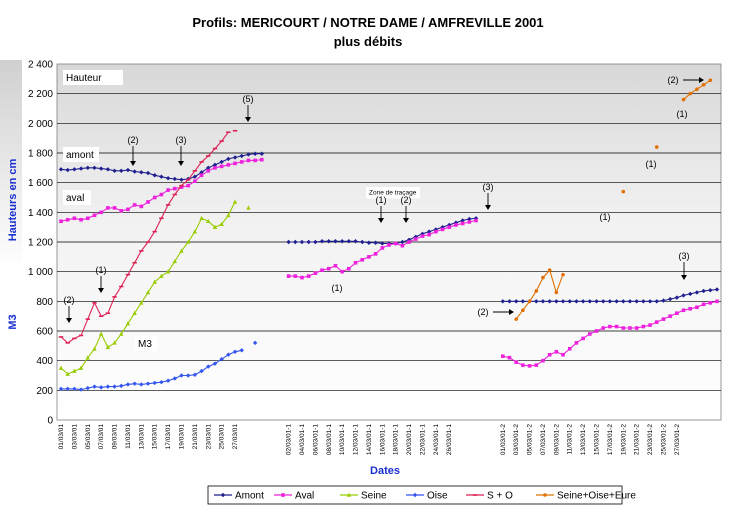 This screenshot has width=737, height=512. What do you see at coordinates (80, 155) in the screenshot?
I see `label-amont-text: amont` at bounding box center [80, 155].